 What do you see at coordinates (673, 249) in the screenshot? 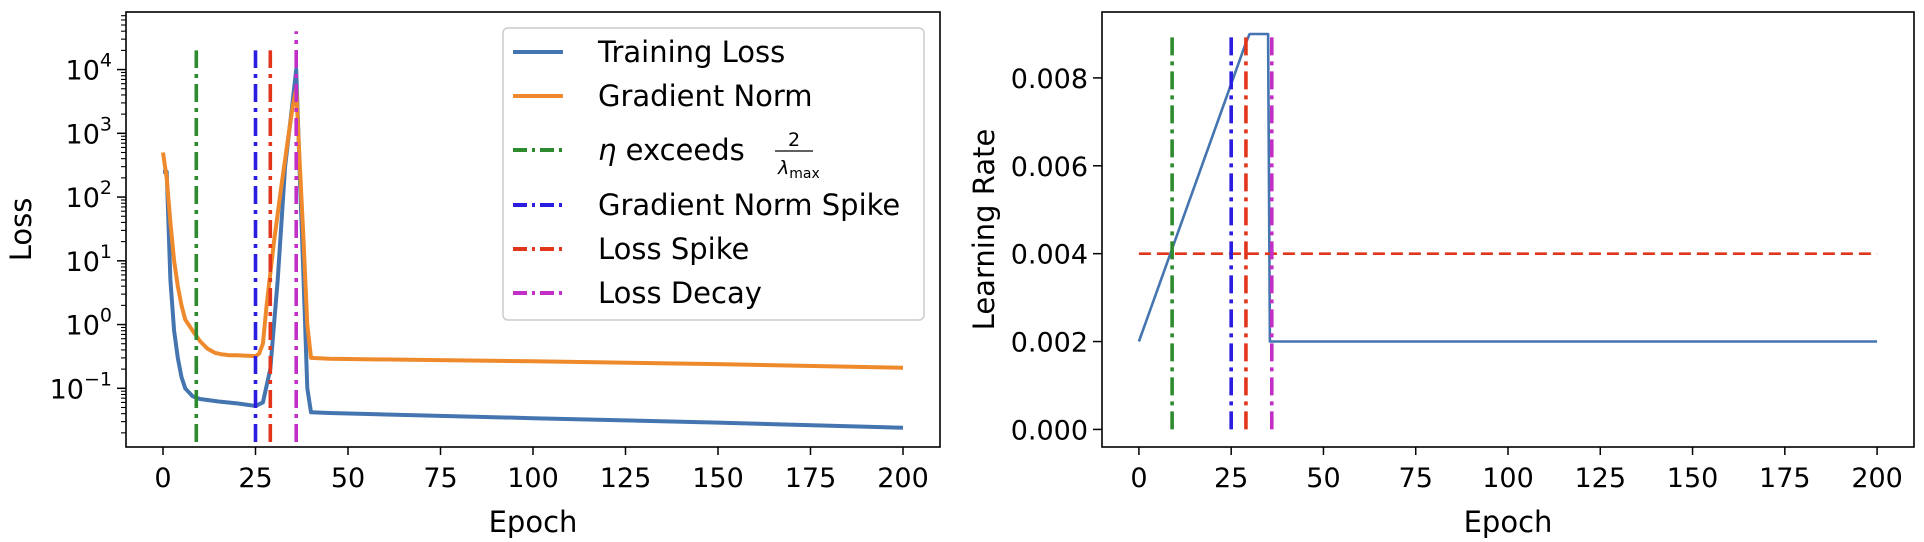
I see `legend-label: Loss Spike` at bounding box center [673, 249].